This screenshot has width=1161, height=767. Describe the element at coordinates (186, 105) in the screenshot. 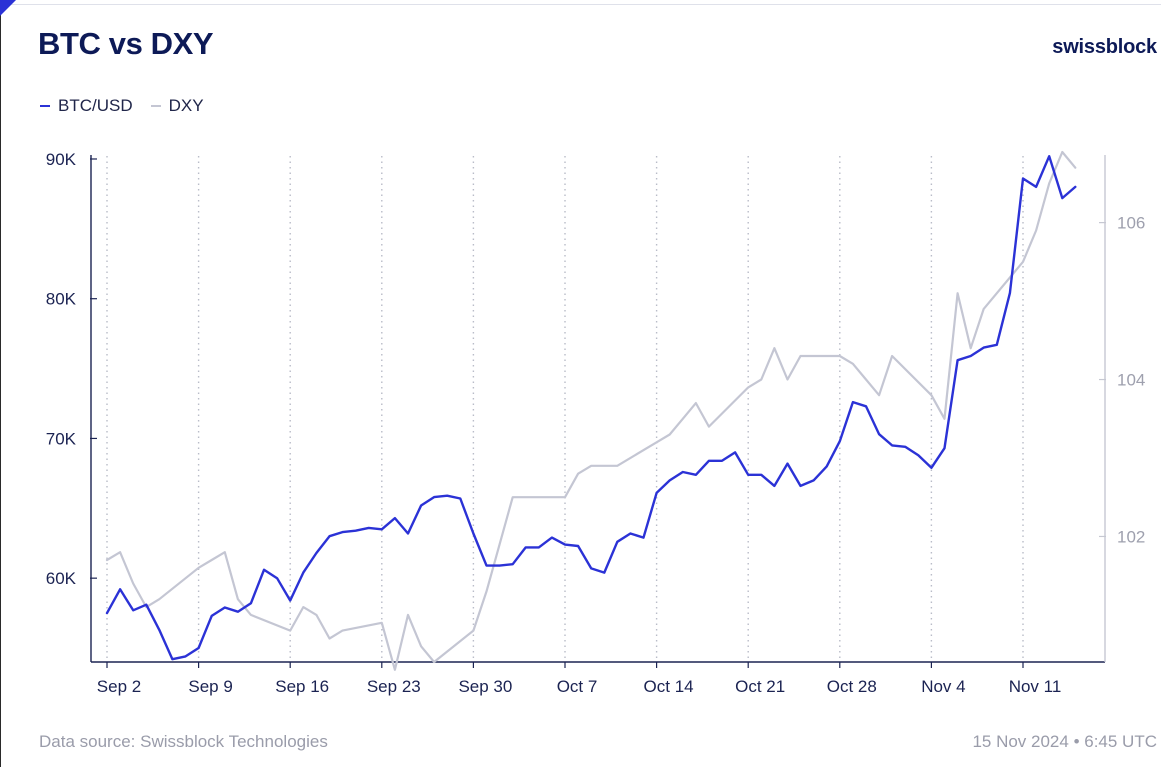

I see `legend-label-dxy: DXY` at that location.